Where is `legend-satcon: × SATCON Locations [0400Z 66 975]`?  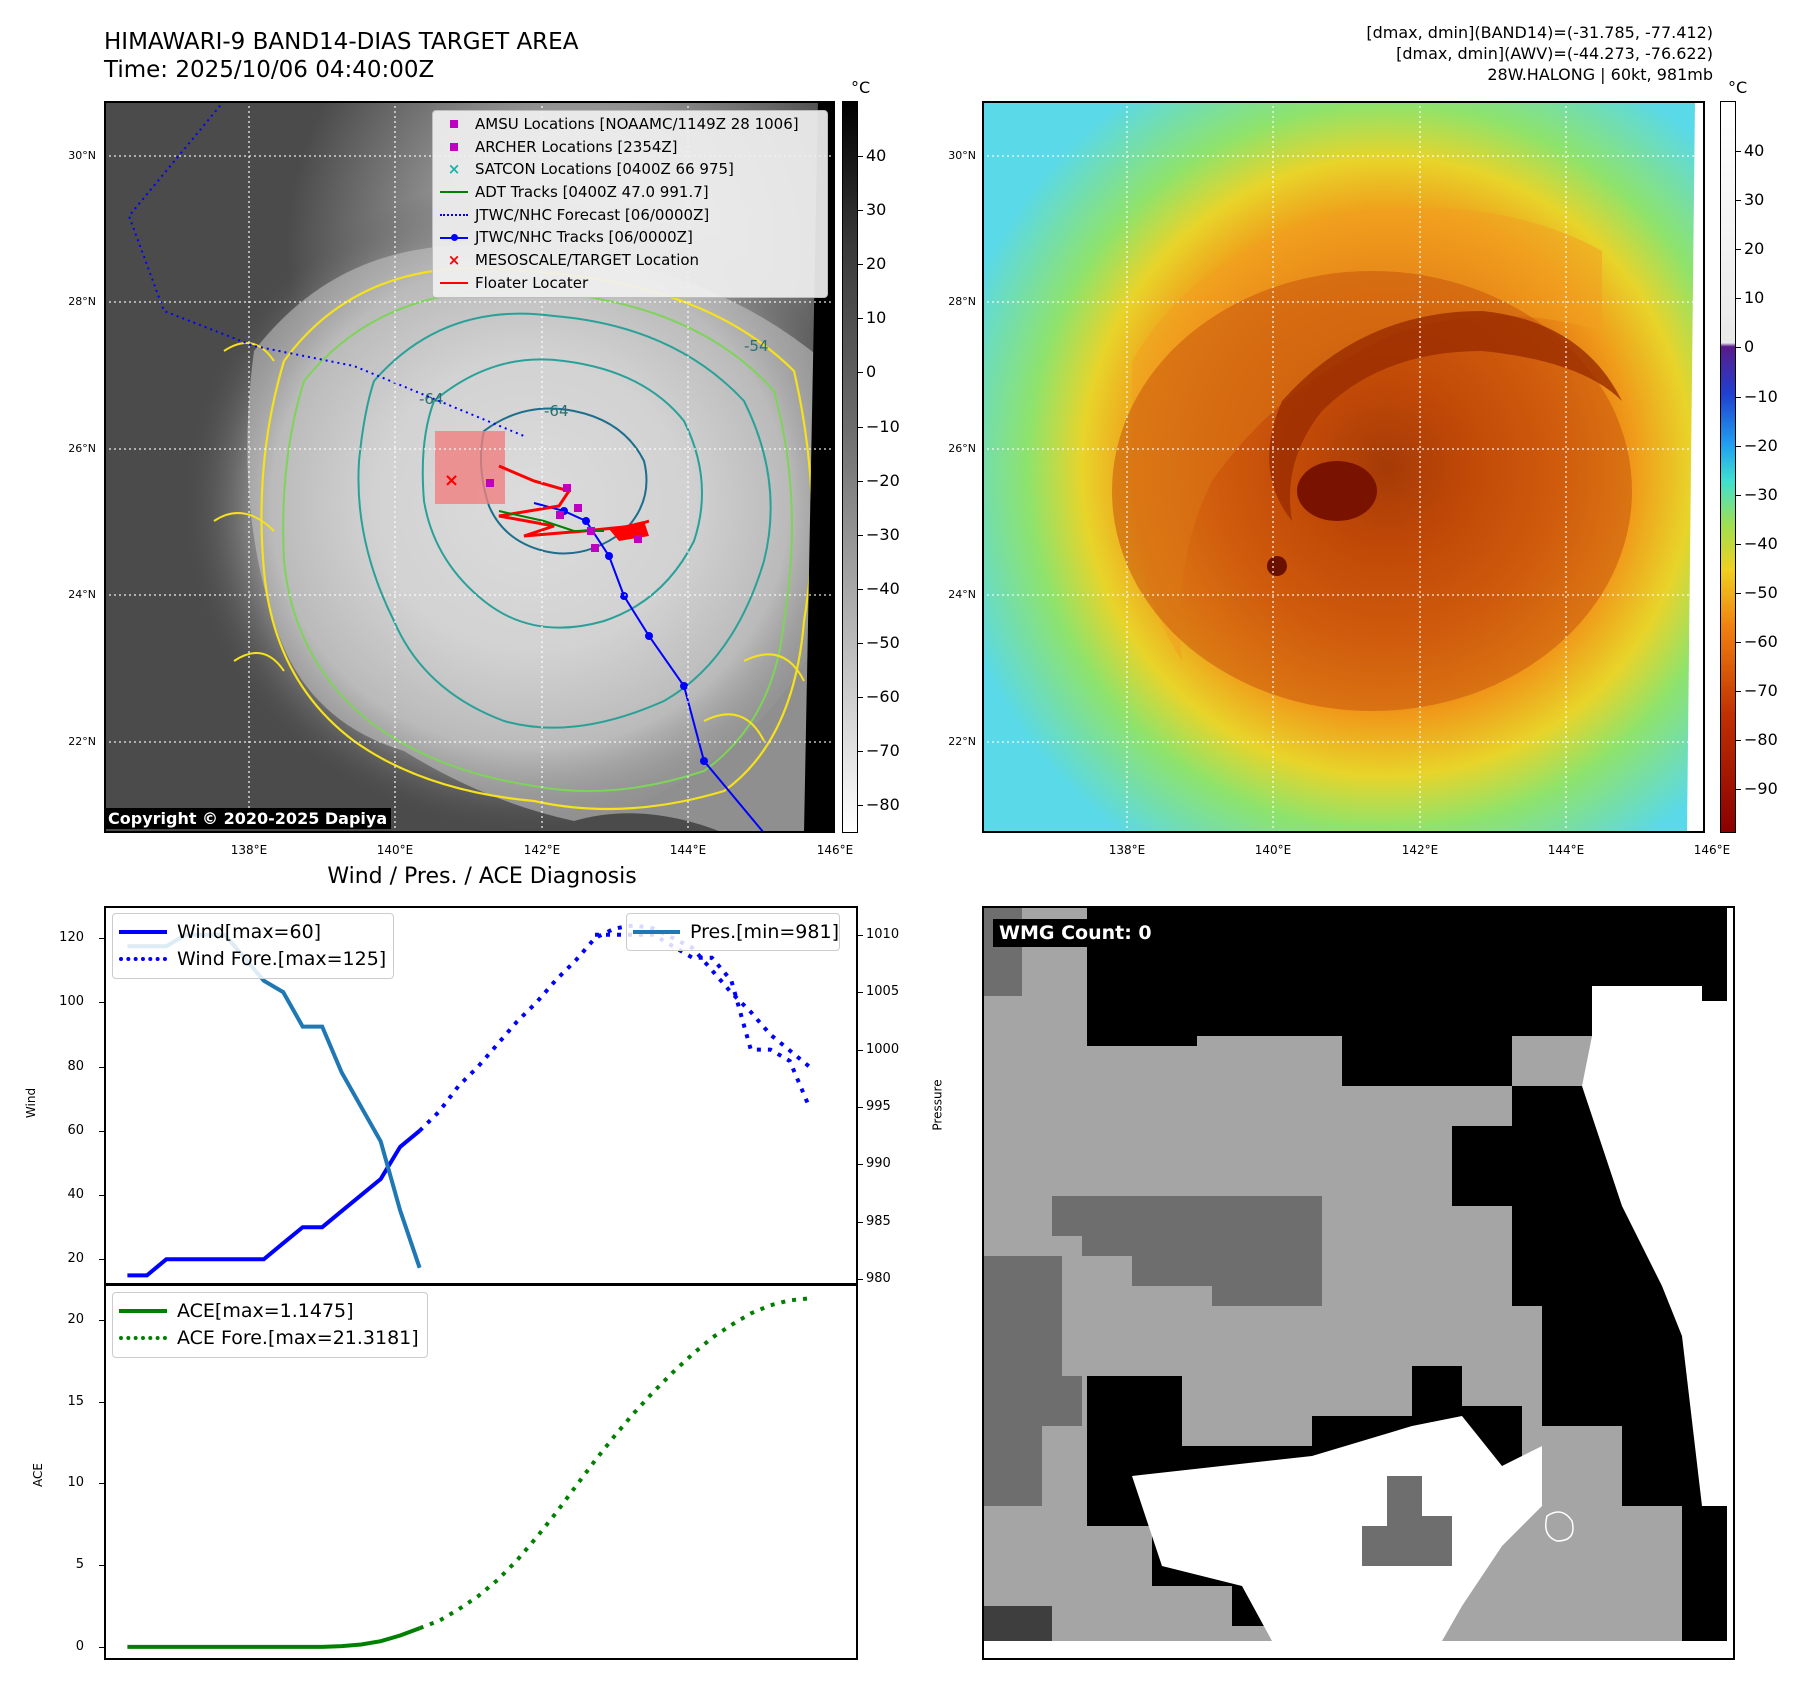
legend-satcon: × SATCON Locations [0400Z 66 975] is located at coordinates (630, 169).